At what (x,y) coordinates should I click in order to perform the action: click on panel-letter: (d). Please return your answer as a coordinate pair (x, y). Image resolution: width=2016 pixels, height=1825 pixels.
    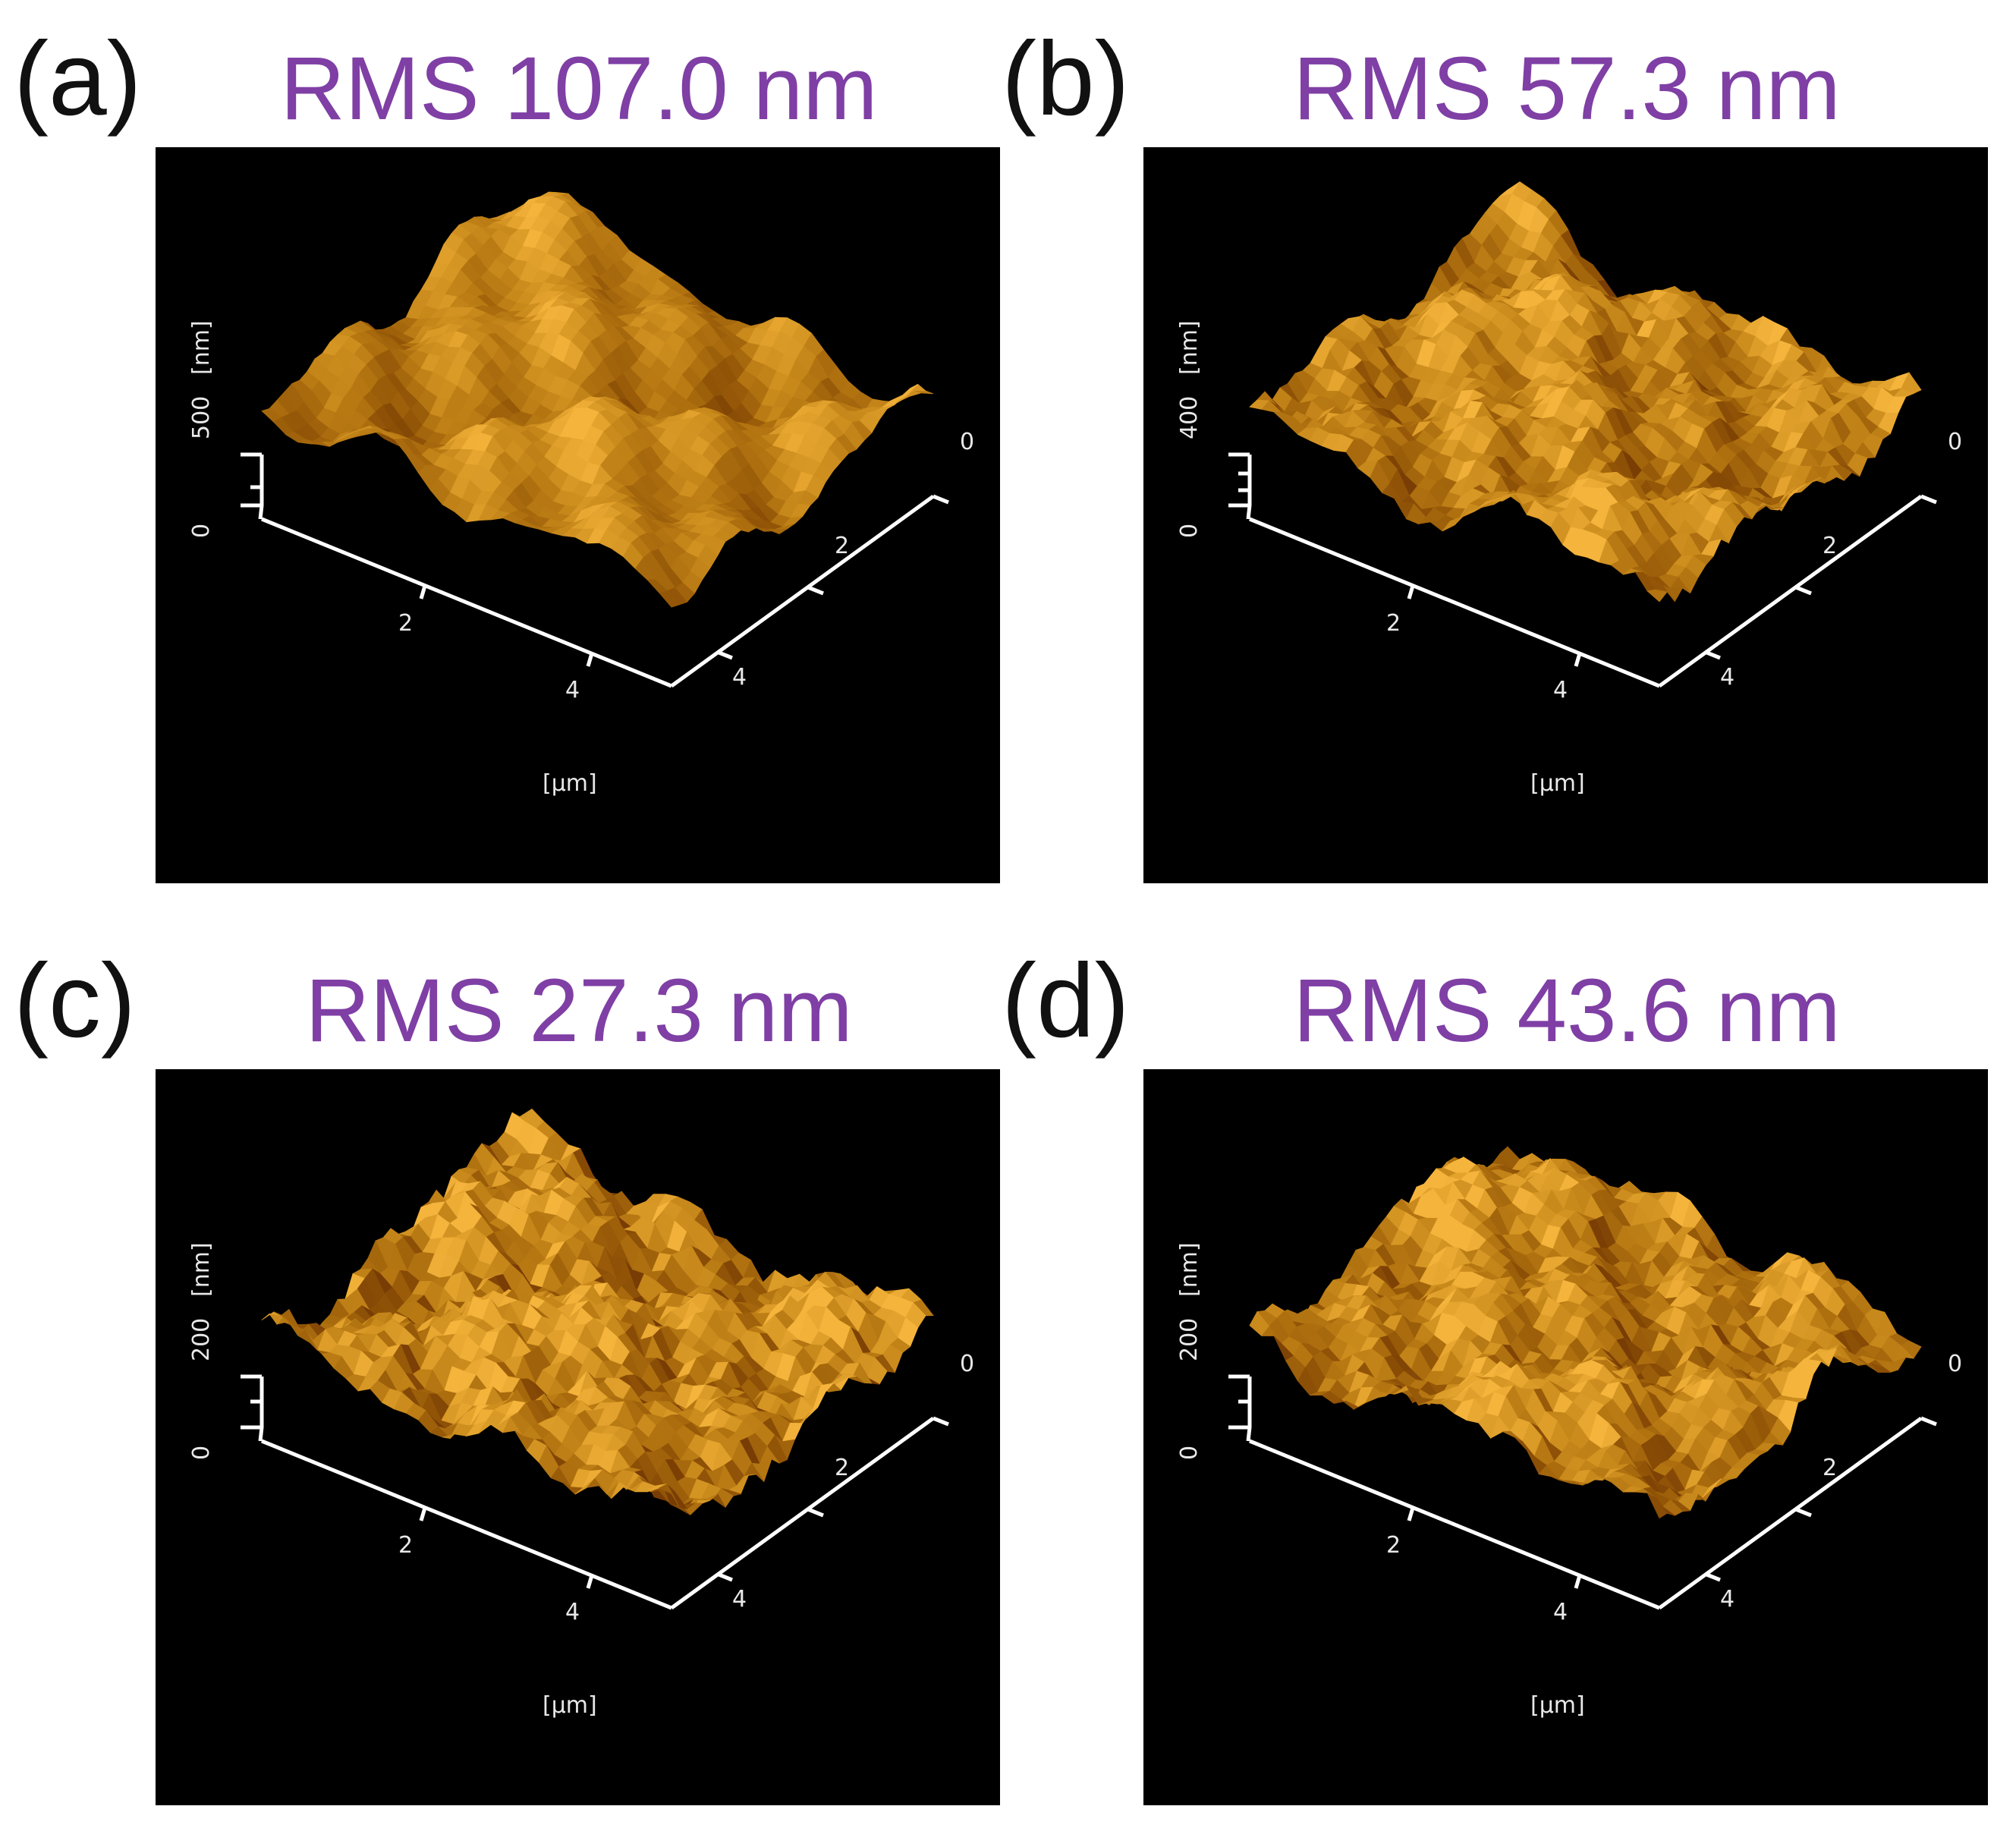
    Looking at the image, I should click on (1066, 1000).